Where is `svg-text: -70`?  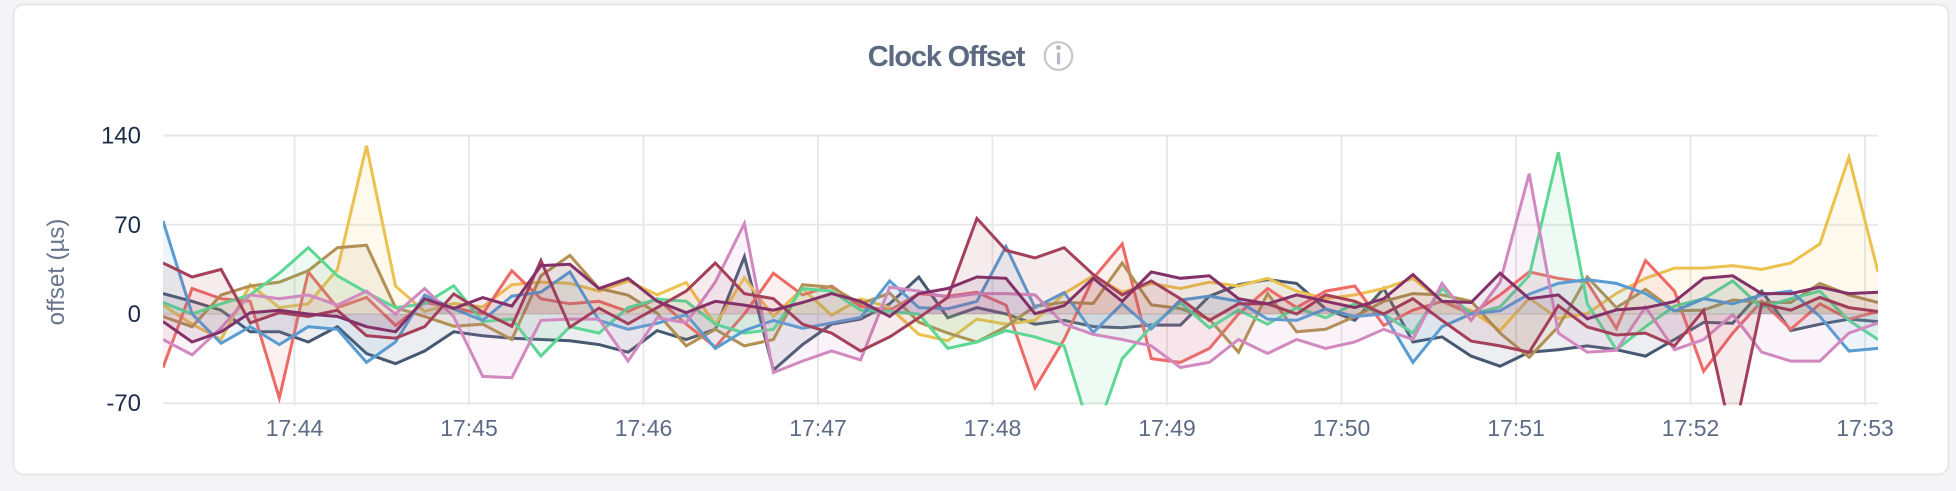 svg-text: -70 is located at coordinates (123, 403).